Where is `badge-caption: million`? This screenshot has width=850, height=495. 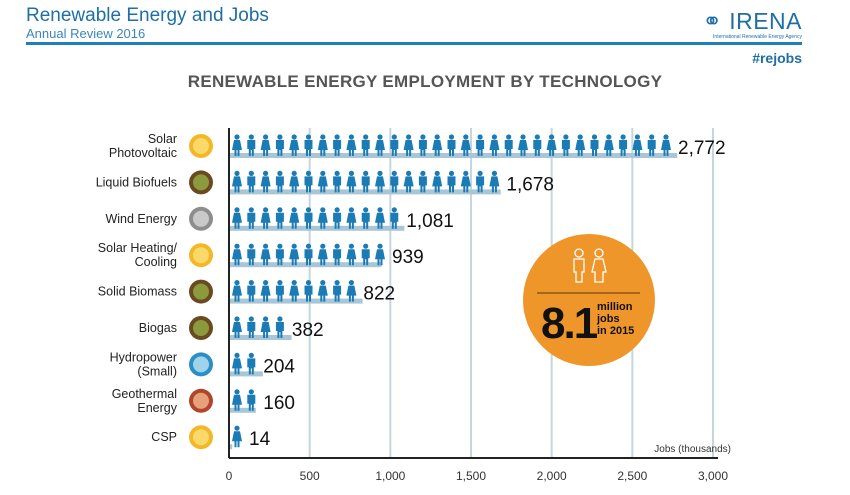
badge-caption: million is located at coordinates (615, 307).